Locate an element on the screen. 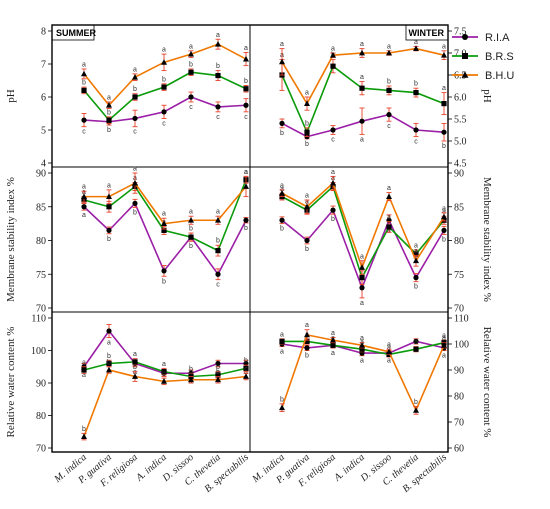 This screenshot has width=550, height=509. y-axis-title: Membrane stability index % is located at coordinates (487, 239).